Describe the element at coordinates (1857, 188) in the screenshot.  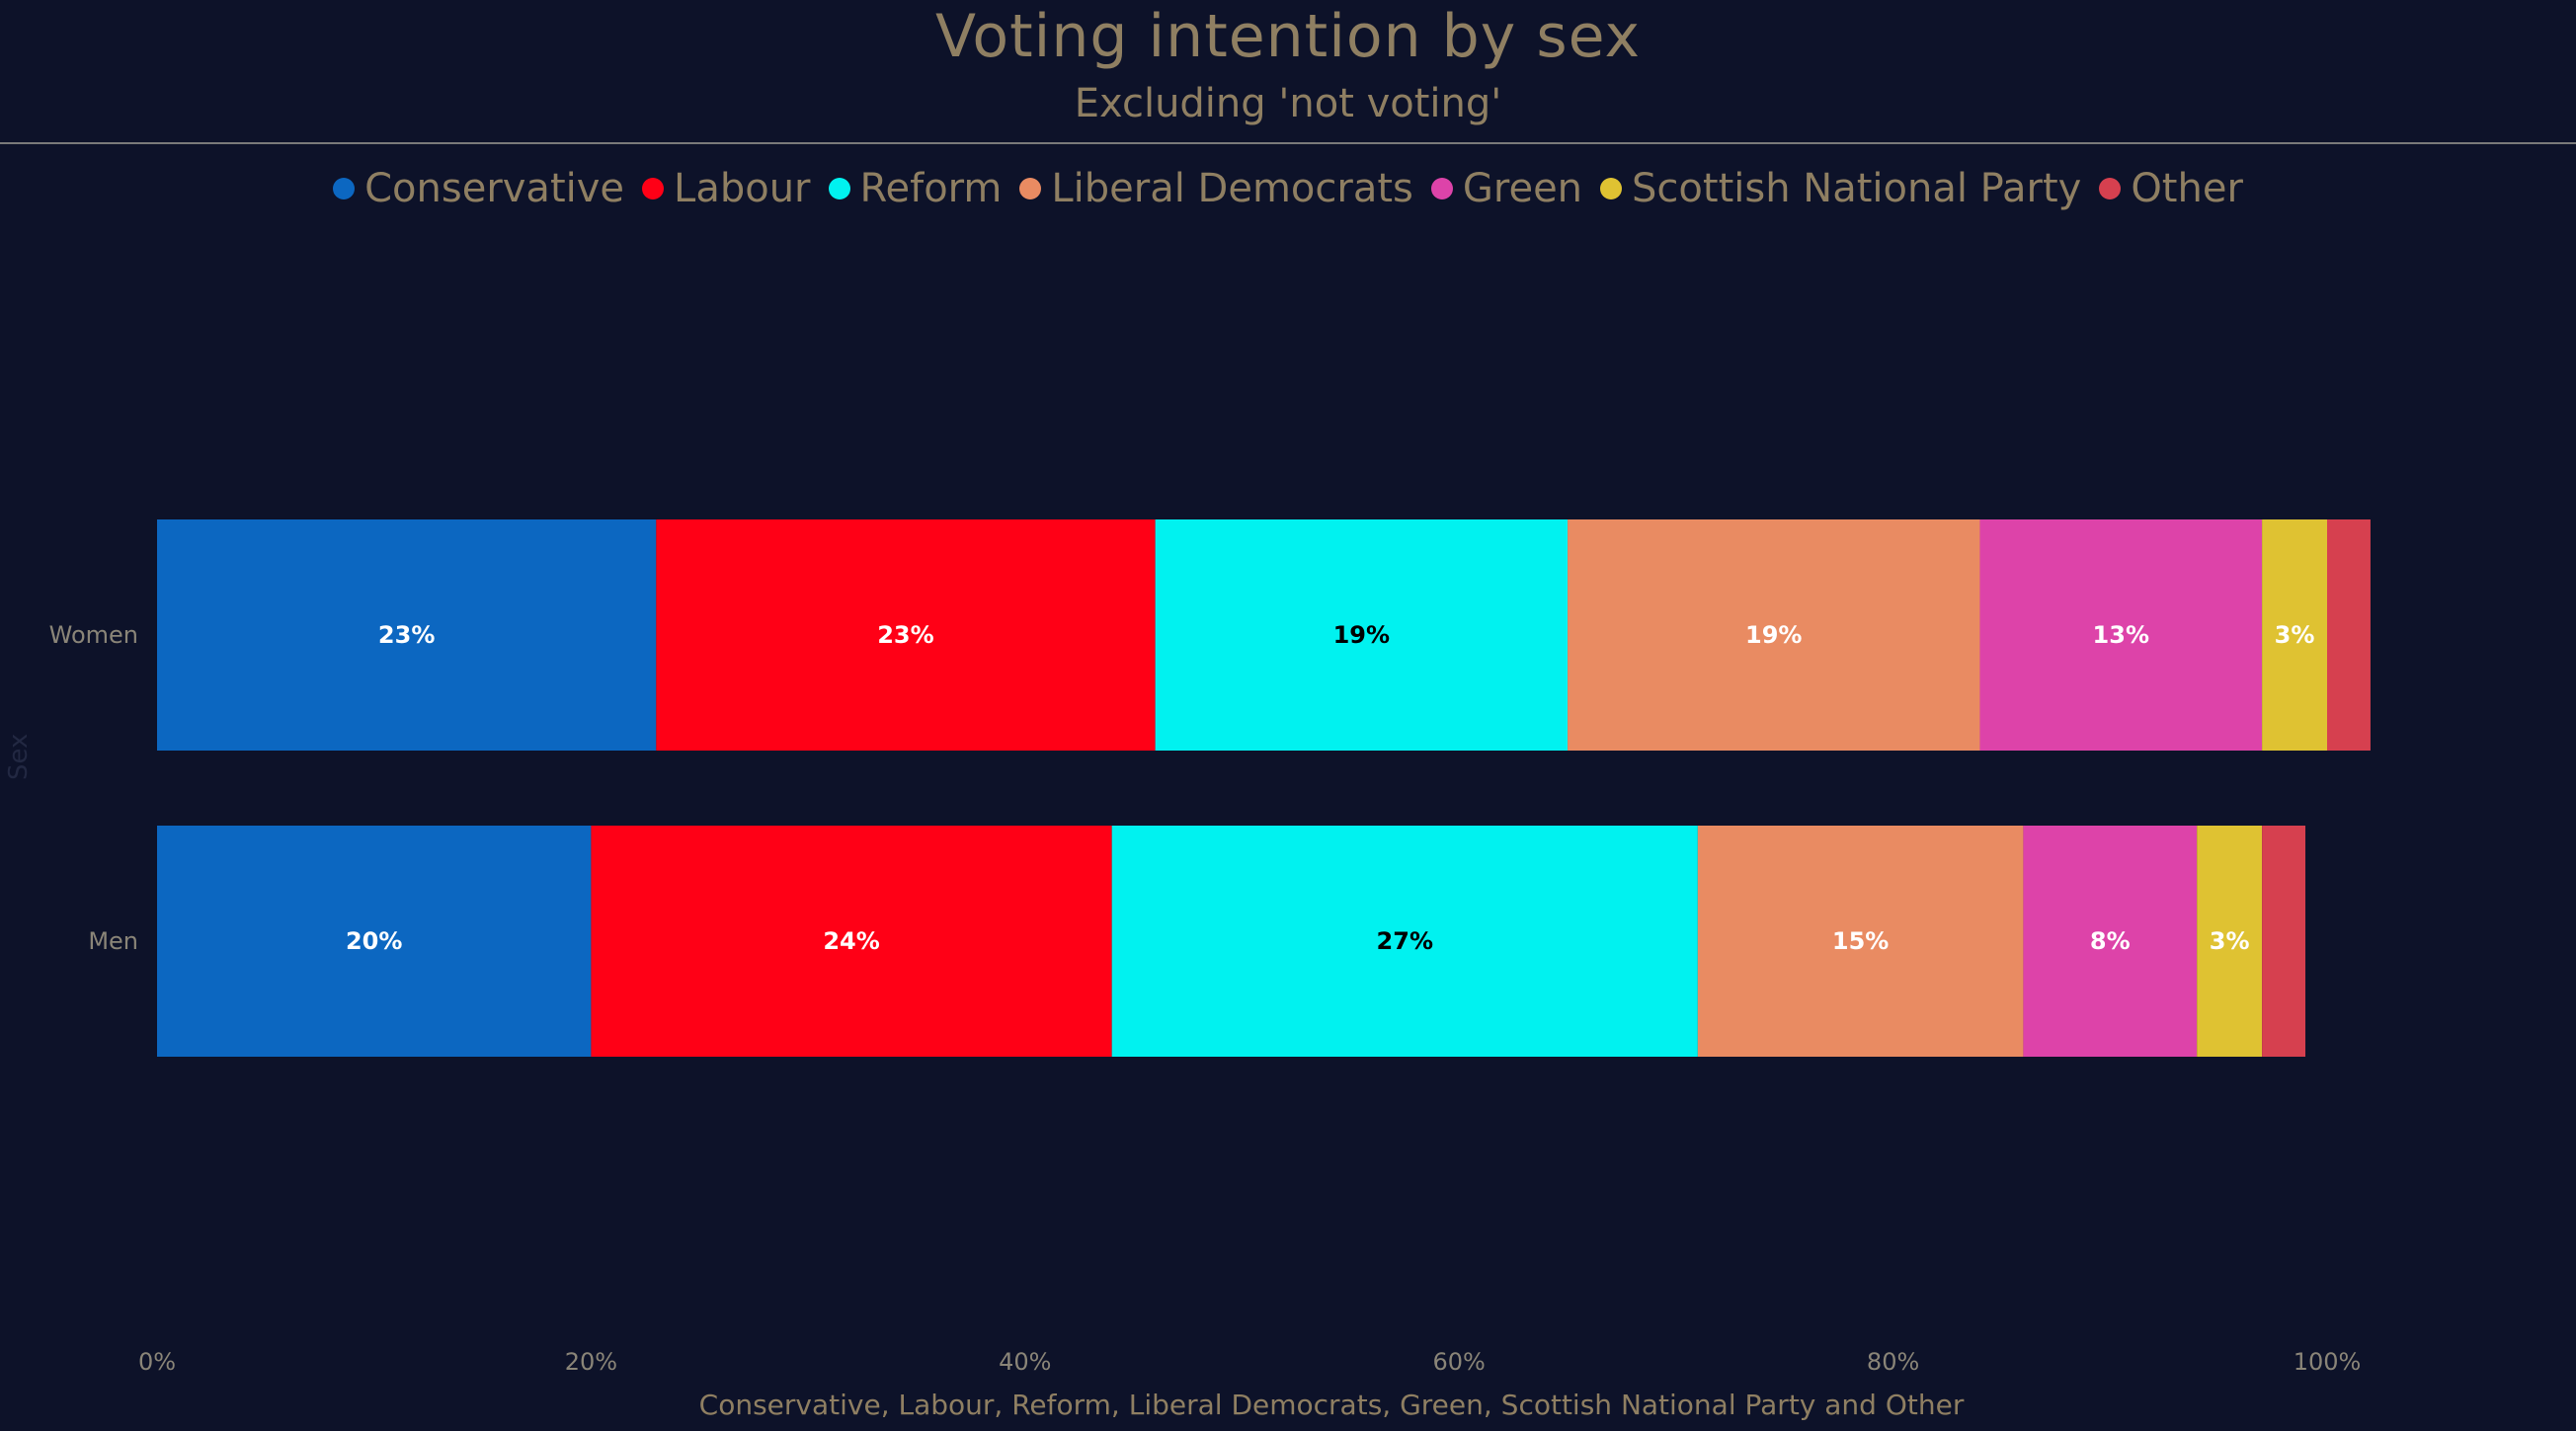
I see `legend-label: Scottish National Party` at that location.